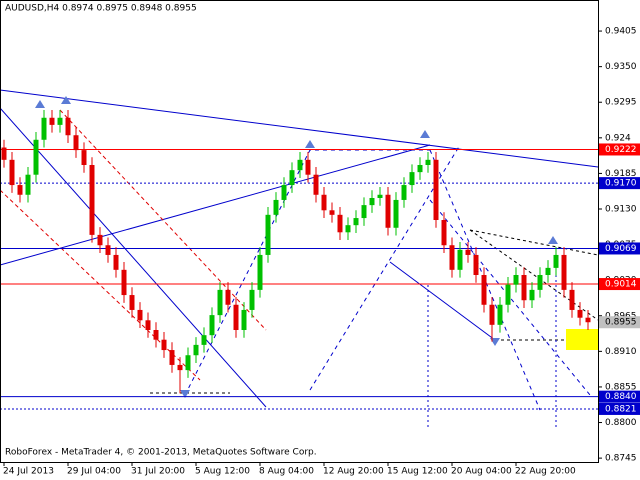  What do you see at coordinates (94, 472) in the screenshot?
I see `x-tick-label: 29 Jul 04:00` at bounding box center [94, 472].